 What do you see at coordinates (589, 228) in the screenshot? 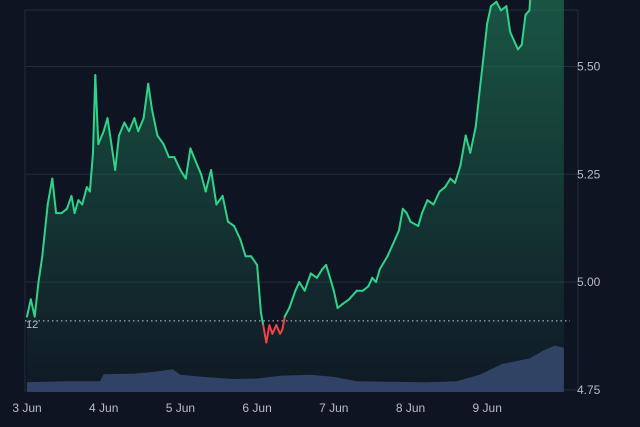
I see `y-axis-ticks: 4.755.005.255.505.756.00` at bounding box center [589, 228].